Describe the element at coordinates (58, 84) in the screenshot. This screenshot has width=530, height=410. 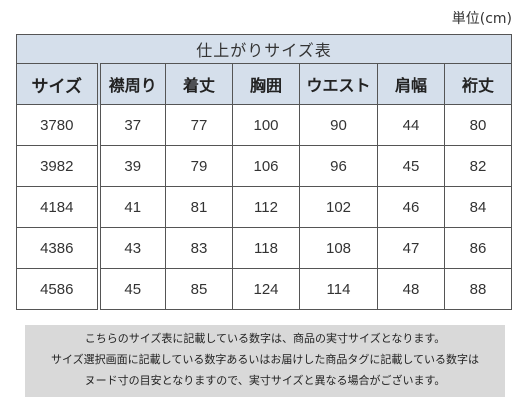
I see `header-size: サイズ` at that location.